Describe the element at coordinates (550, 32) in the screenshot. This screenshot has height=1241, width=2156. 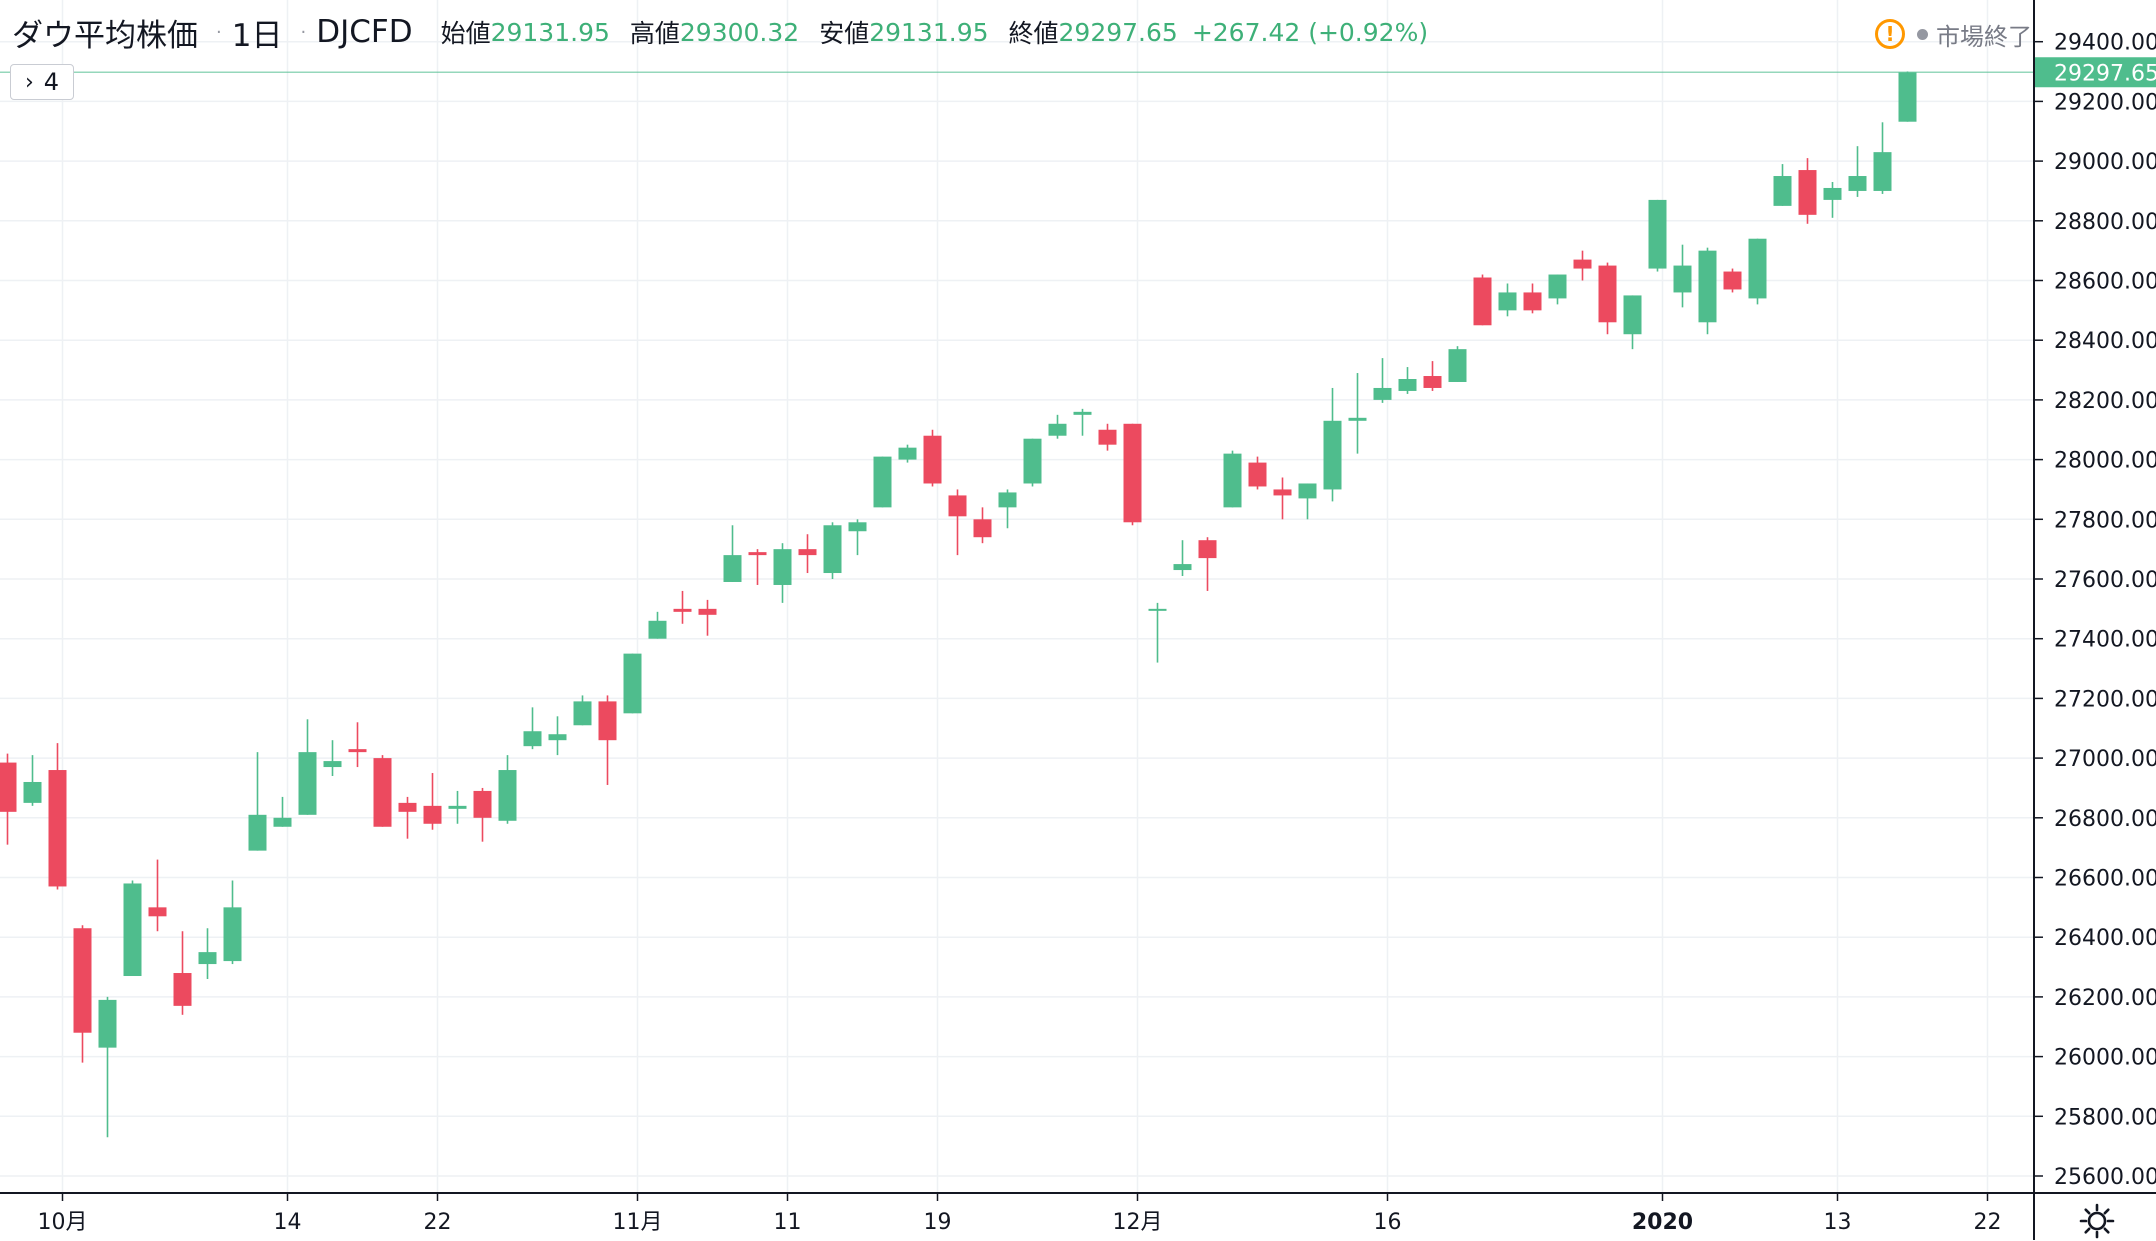
I see `open-value: 29131.95` at that location.